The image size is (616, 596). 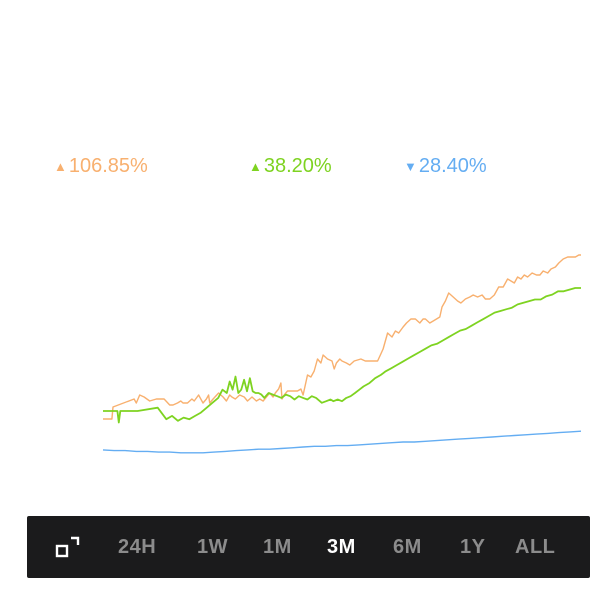 I want to click on legend-item-green: ▲ 38.20%, so click(x=290, y=166).